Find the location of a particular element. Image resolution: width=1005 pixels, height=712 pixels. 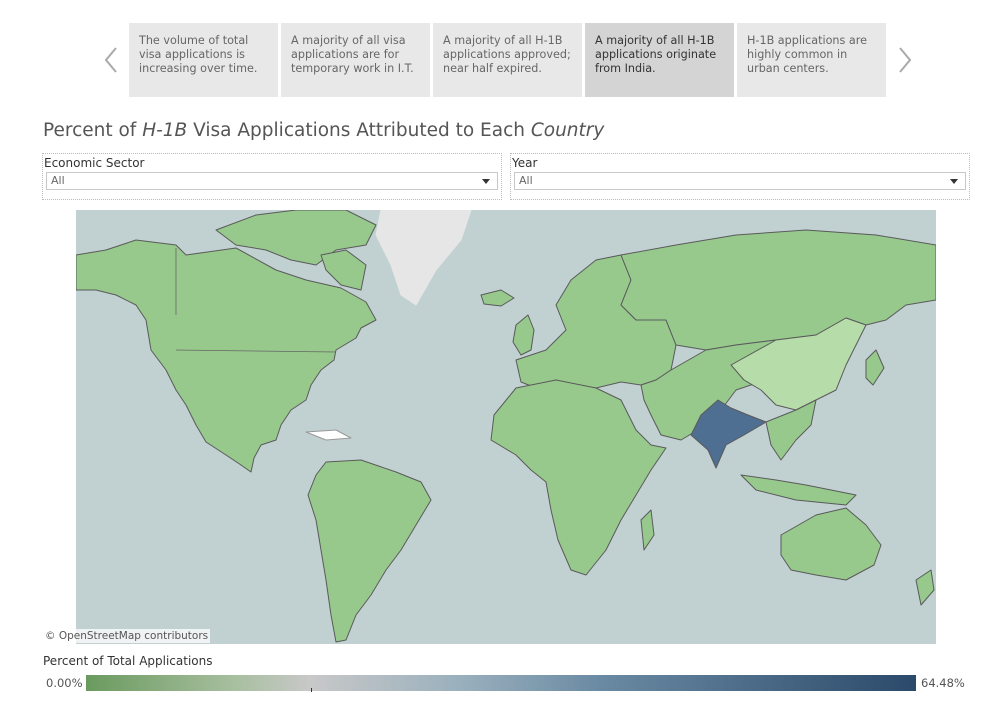

china is located at coordinates (798, 364).